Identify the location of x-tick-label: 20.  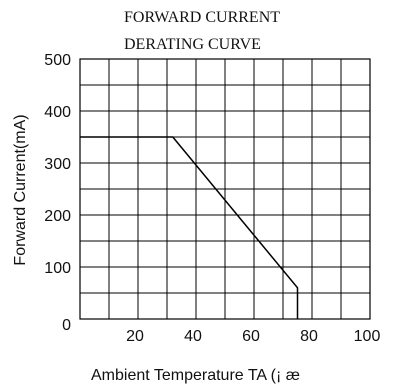
(135, 336).